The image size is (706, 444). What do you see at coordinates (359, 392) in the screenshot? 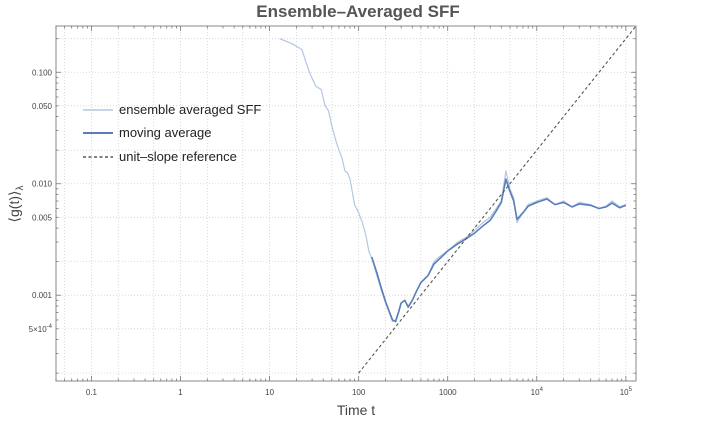
I see `x-tick-label: 100` at bounding box center [359, 392].